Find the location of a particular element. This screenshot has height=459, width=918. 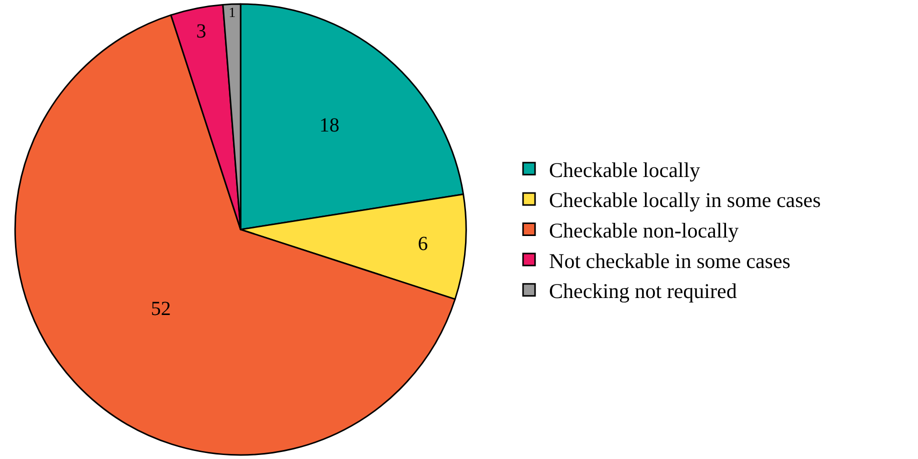

legend-label: Checking not required is located at coordinates (643, 291).